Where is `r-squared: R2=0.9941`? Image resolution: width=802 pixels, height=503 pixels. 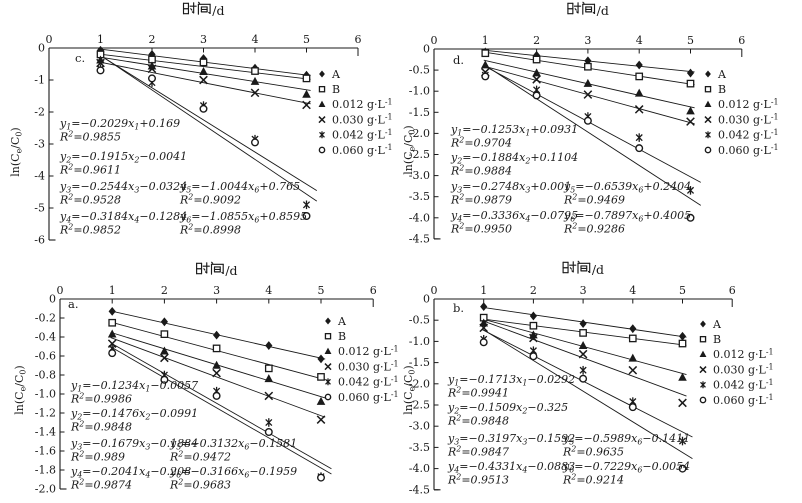 r-squared: R2=0.9941 is located at coordinates (478, 393).